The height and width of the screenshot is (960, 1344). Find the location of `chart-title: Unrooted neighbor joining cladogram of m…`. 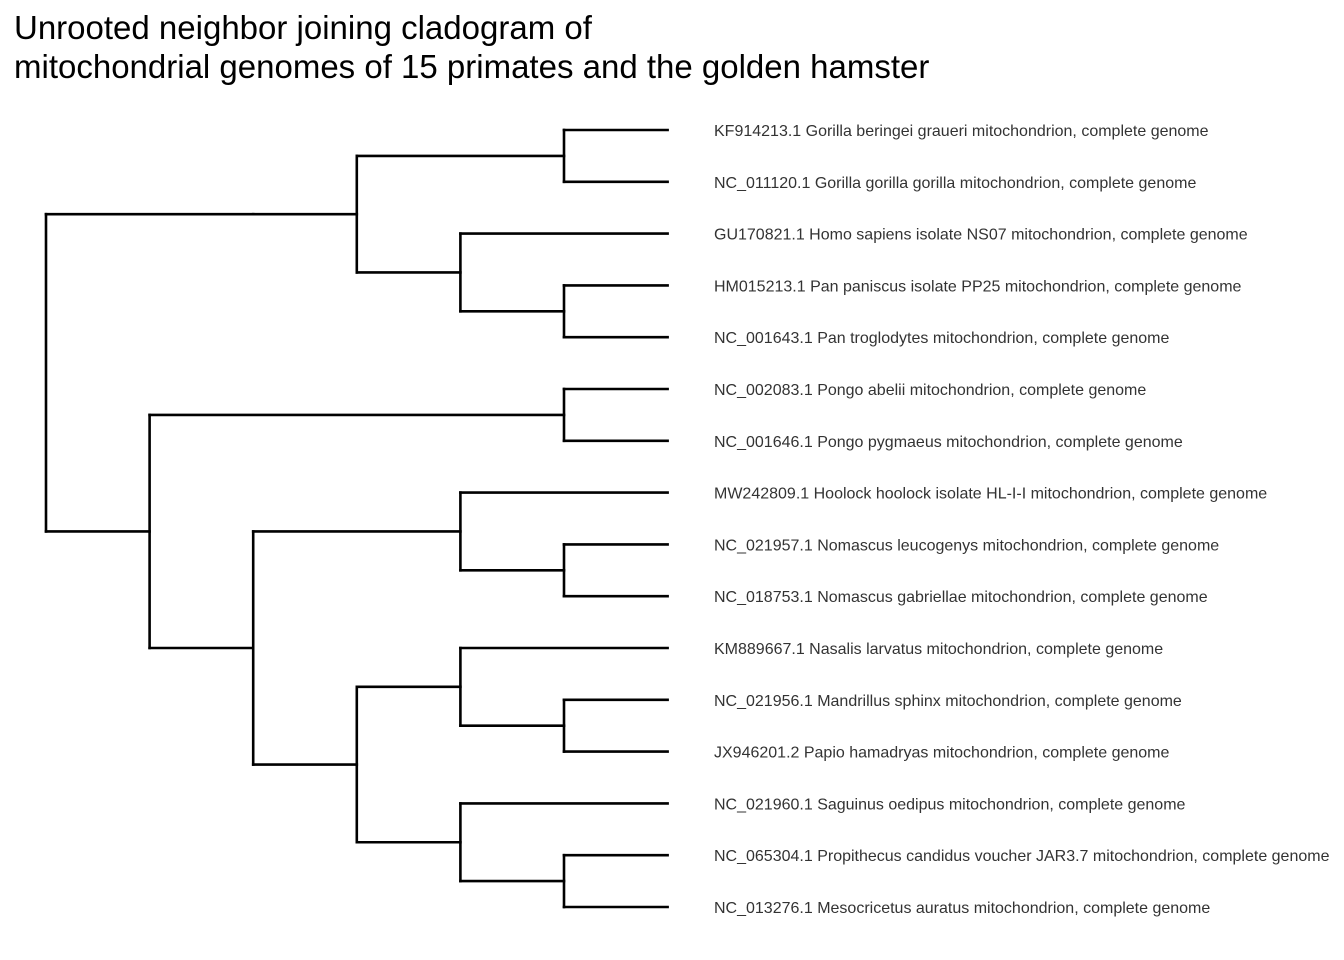

chart-title: Unrooted neighbor joining cladogram of m… is located at coordinates (471, 47).